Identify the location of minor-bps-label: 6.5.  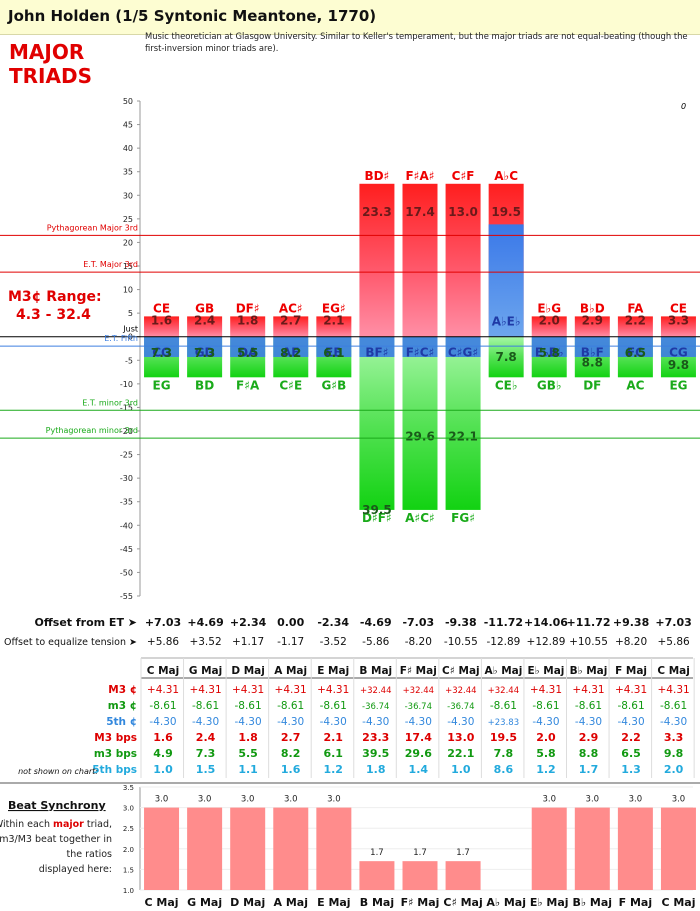
(635, 353).